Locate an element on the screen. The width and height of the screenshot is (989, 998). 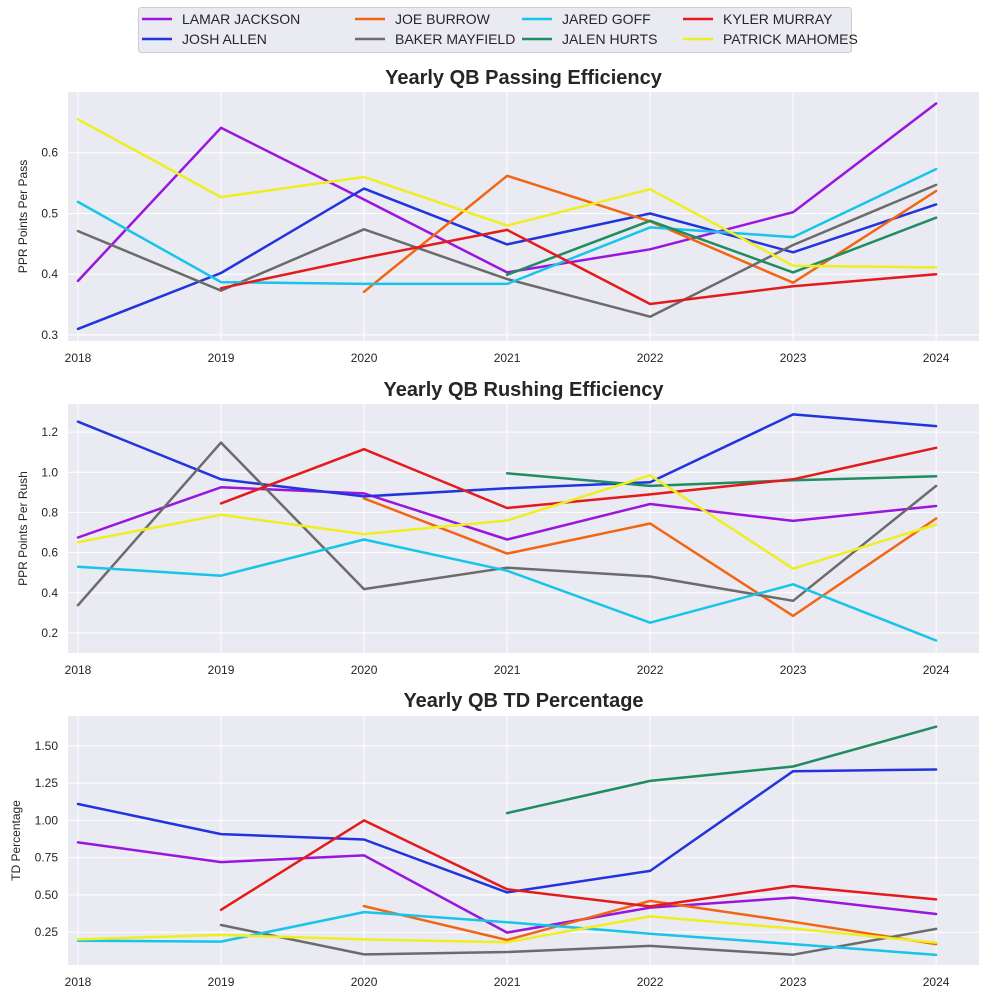
legend-label: JOSH ALLEN is located at coordinates (224, 39).